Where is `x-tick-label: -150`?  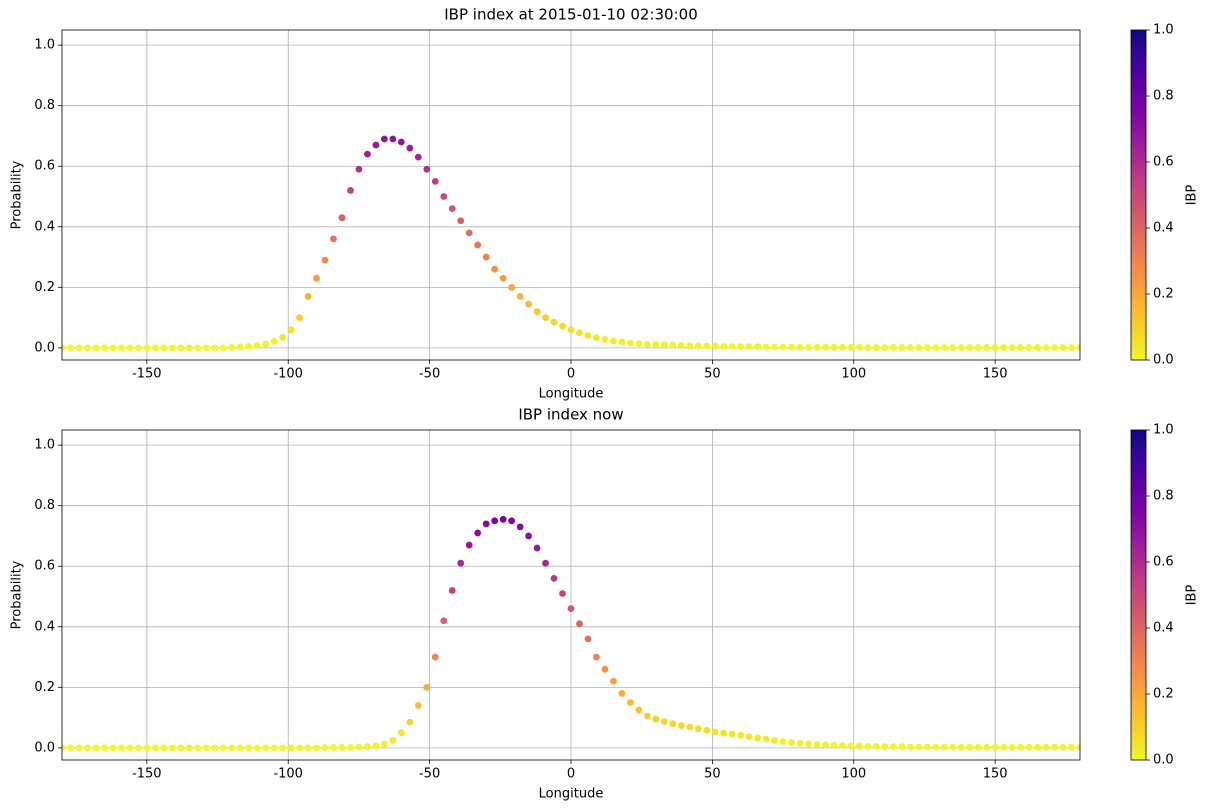
x-tick-label: -150 is located at coordinates (147, 374).